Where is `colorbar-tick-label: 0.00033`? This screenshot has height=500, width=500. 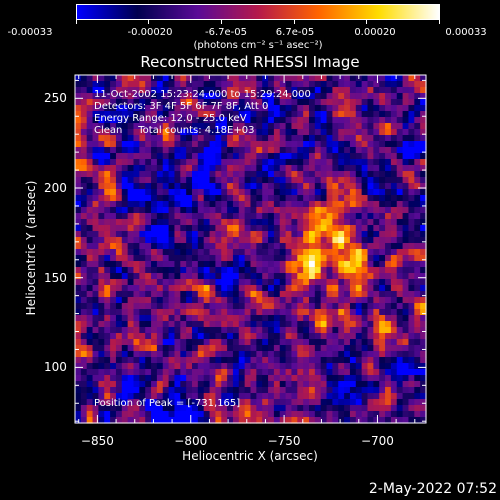
colorbar-tick-label: 0.00033 is located at coordinates (466, 32).